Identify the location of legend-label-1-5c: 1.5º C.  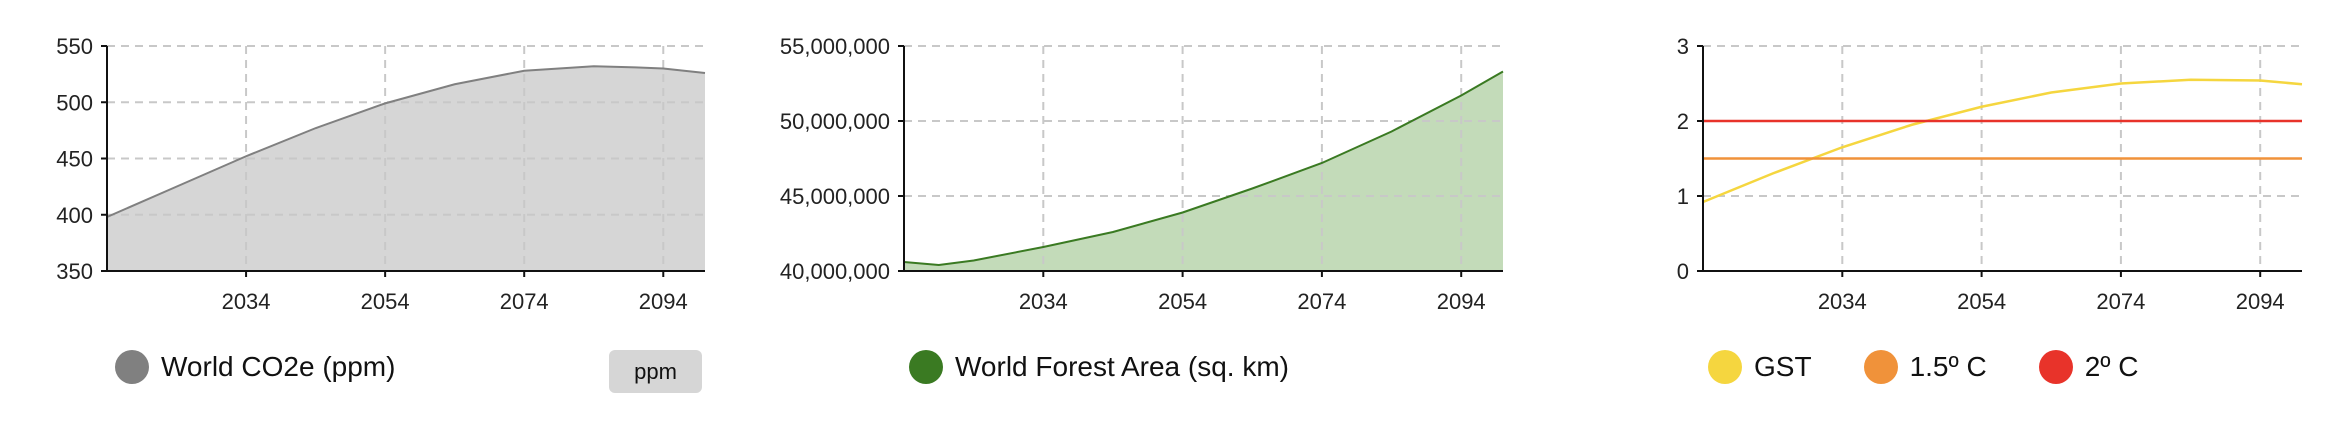
(1948, 366).